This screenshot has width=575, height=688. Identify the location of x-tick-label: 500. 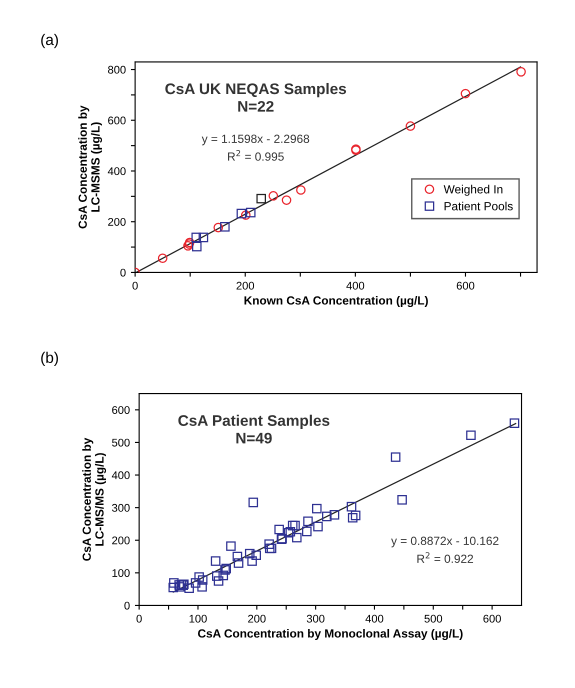
(433, 618).